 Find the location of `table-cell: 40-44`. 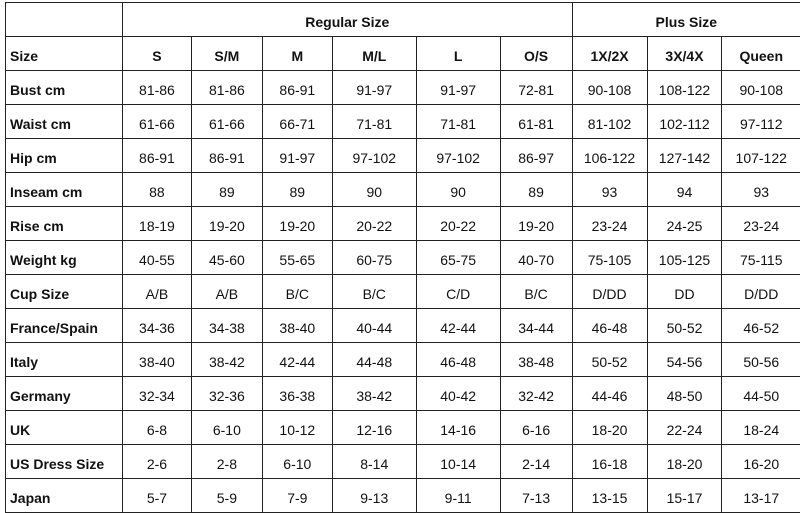

table-cell: 40-44 is located at coordinates (374, 326).